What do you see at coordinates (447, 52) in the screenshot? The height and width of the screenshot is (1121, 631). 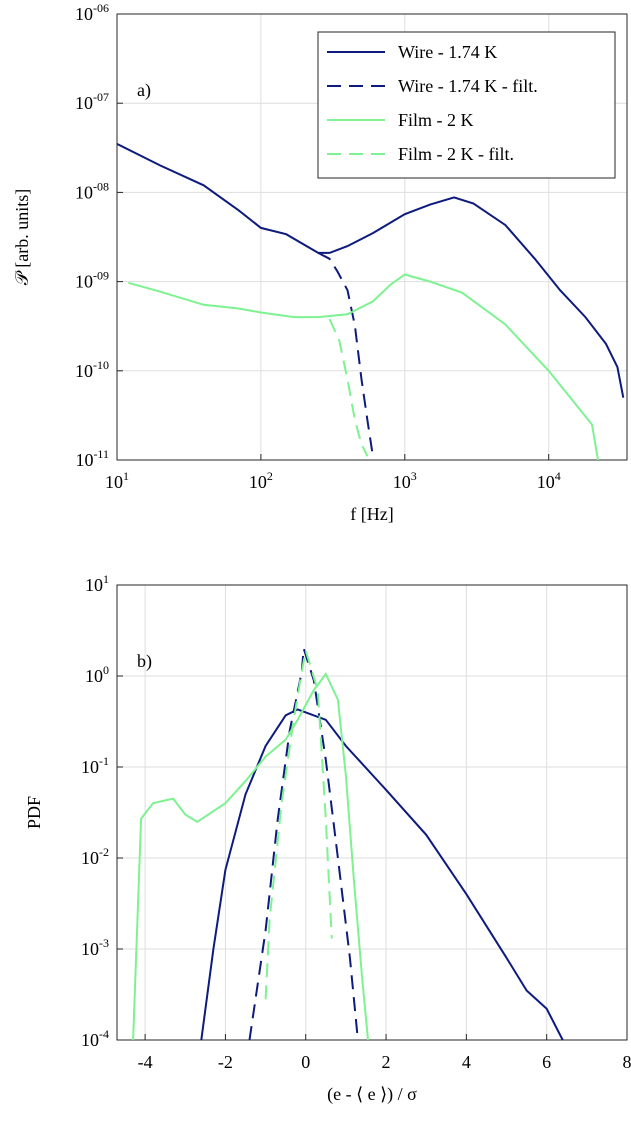 I see `legend-label: Wire - 1.74 K` at bounding box center [447, 52].